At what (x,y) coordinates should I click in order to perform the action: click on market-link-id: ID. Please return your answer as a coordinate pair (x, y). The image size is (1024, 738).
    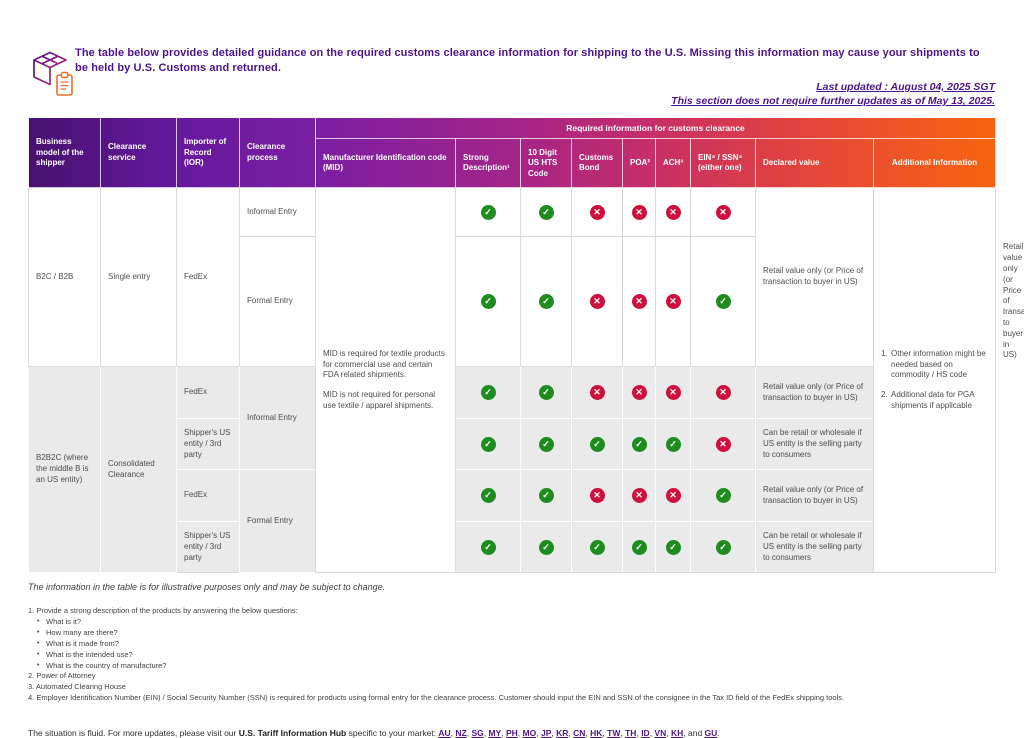
    Looking at the image, I should click on (645, 733).